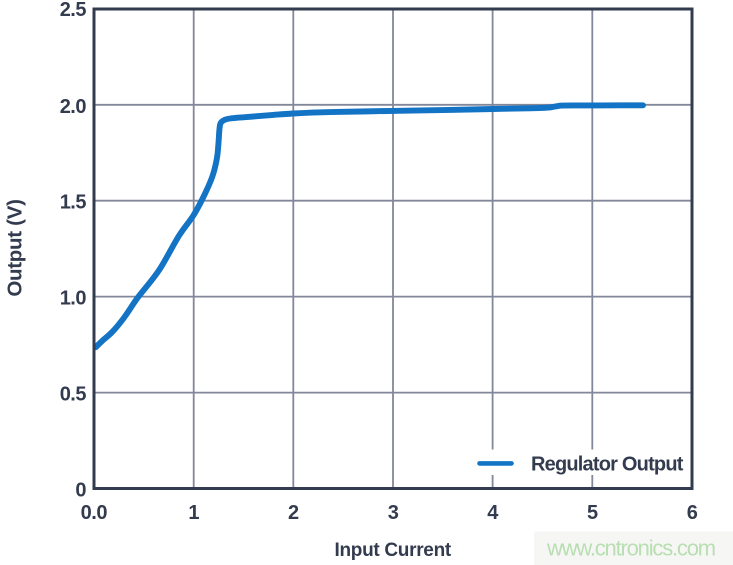  Describe the element at coordinates (73, 107) in the screenshot. I see `svg-text: 2.0` at that location.